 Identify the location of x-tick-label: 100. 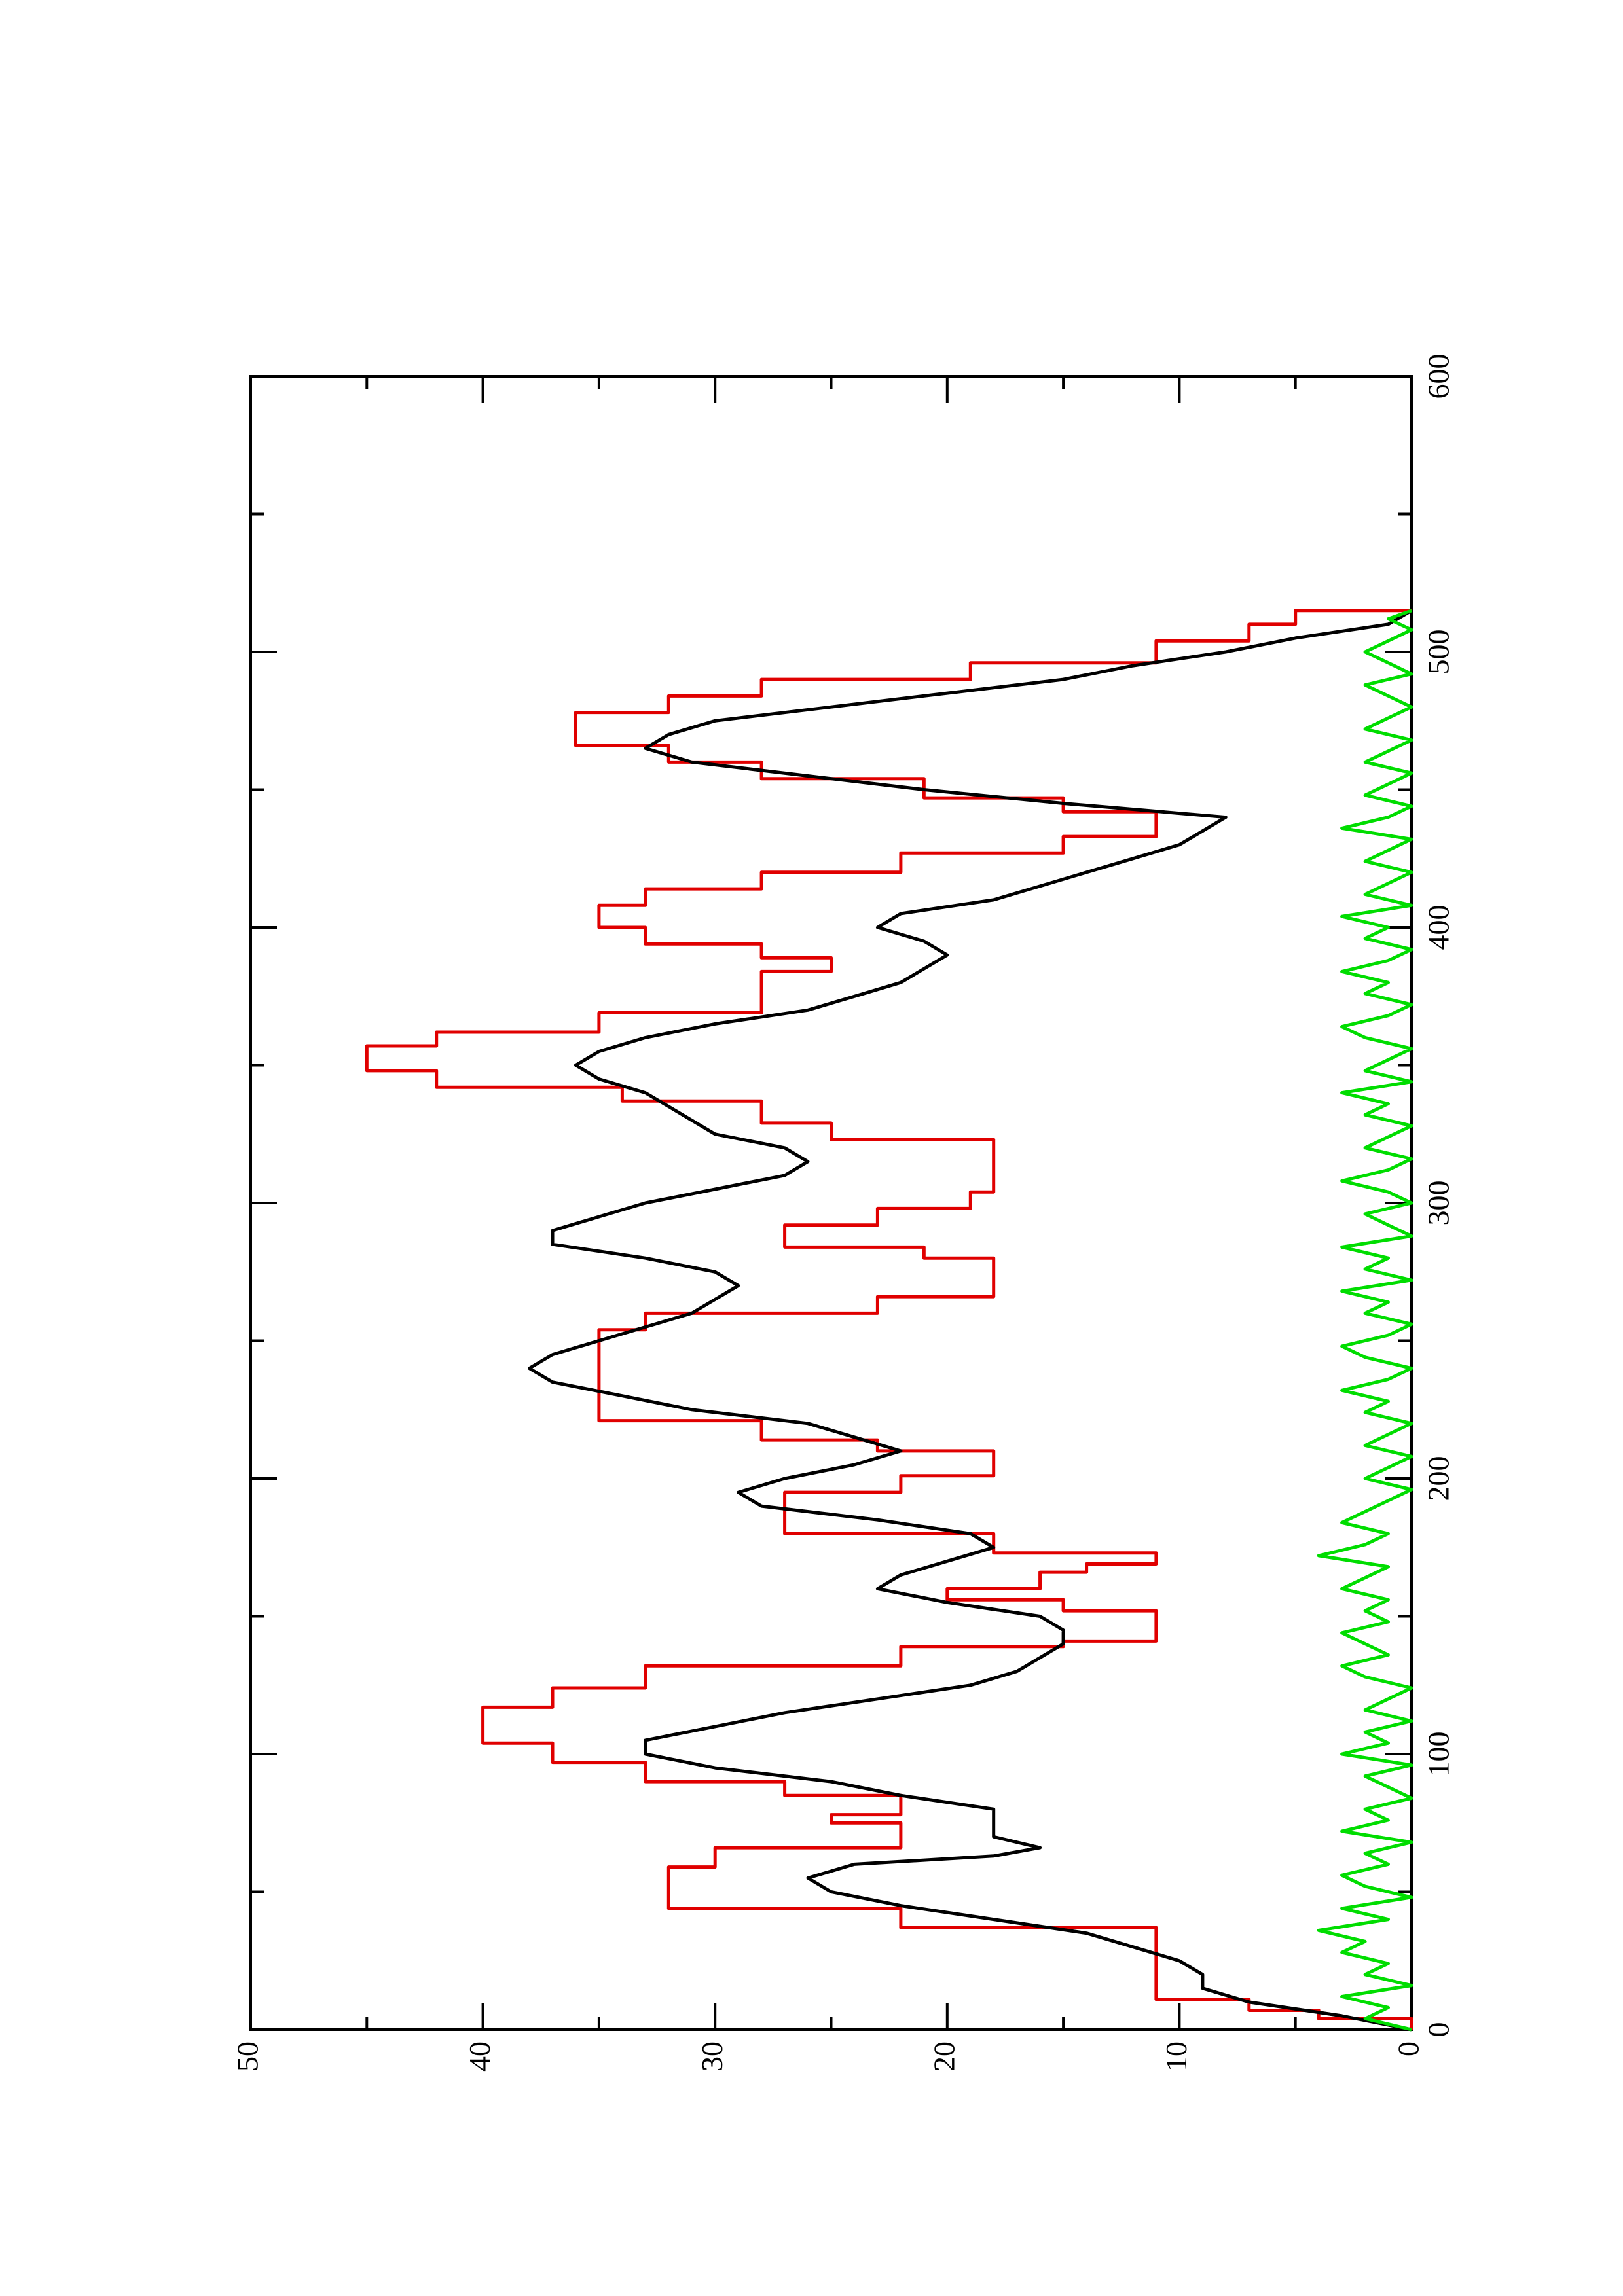
(1438, 1754).